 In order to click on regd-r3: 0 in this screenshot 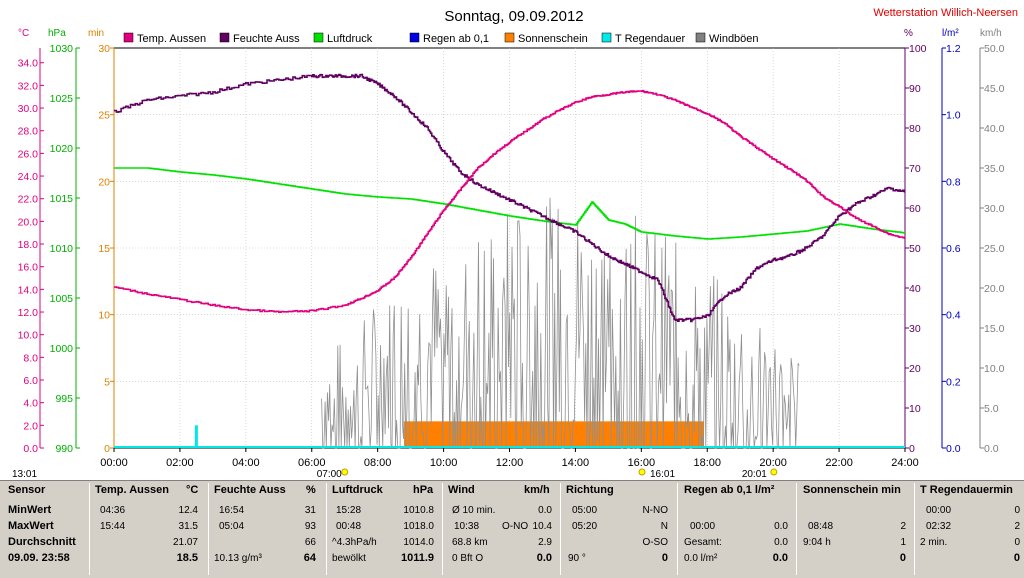, I will do `click(1017, 542)`.